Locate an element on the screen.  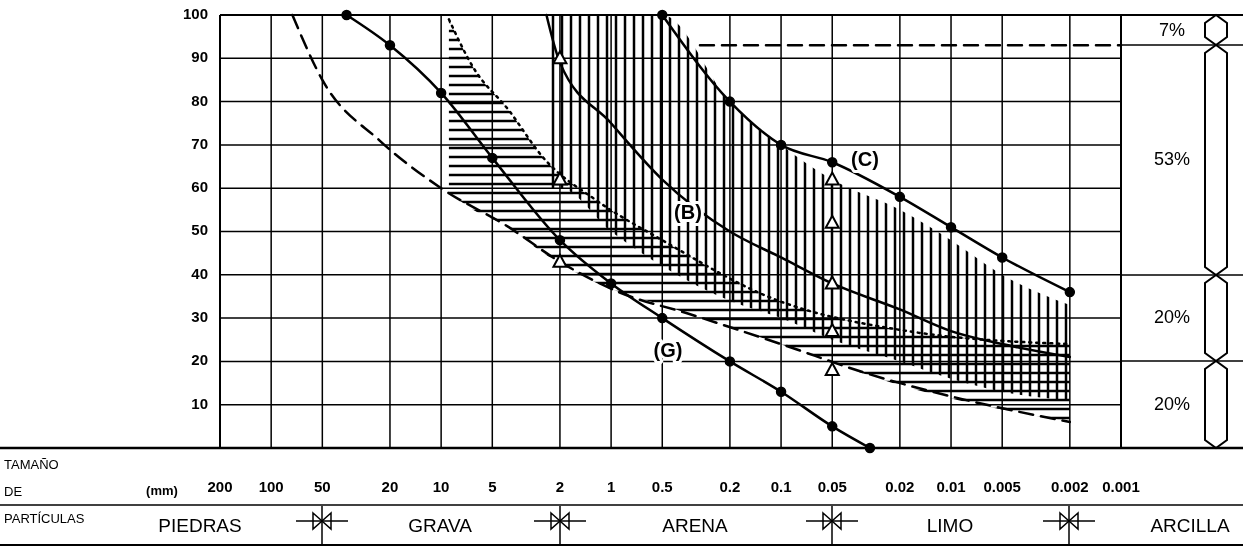
x-tick-label: 0.01 is located at coordinates (951, 486).